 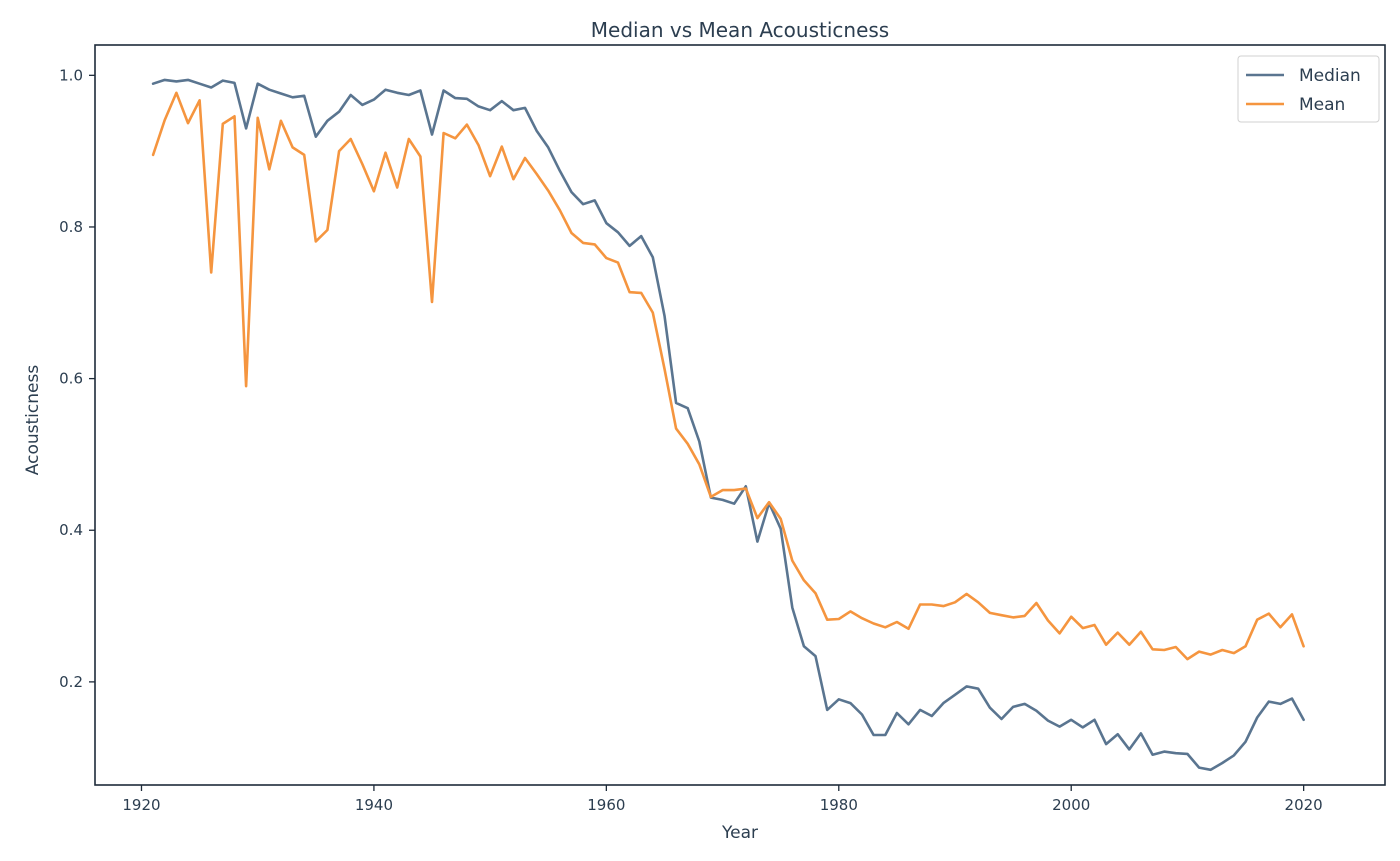 What do you see at coordinates (374, 805) in the screenshot?
I see `x-tick-label: 1940` at bounding box center [374, 805].